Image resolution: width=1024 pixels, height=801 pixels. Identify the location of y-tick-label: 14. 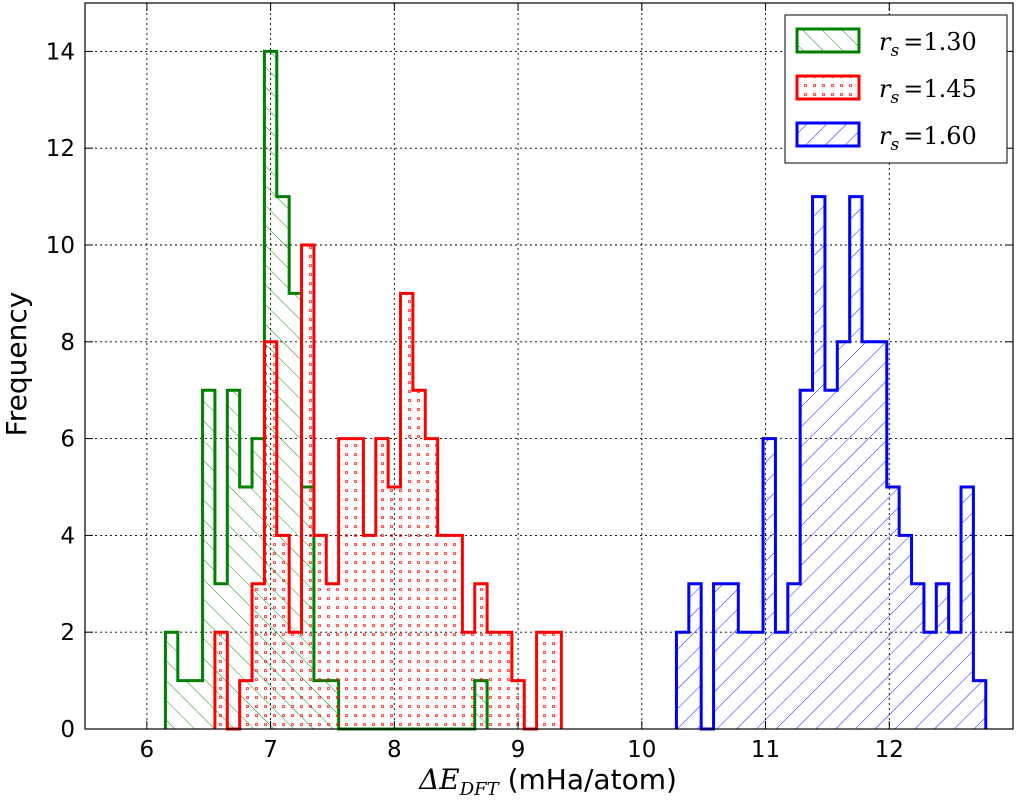
(60, 52).